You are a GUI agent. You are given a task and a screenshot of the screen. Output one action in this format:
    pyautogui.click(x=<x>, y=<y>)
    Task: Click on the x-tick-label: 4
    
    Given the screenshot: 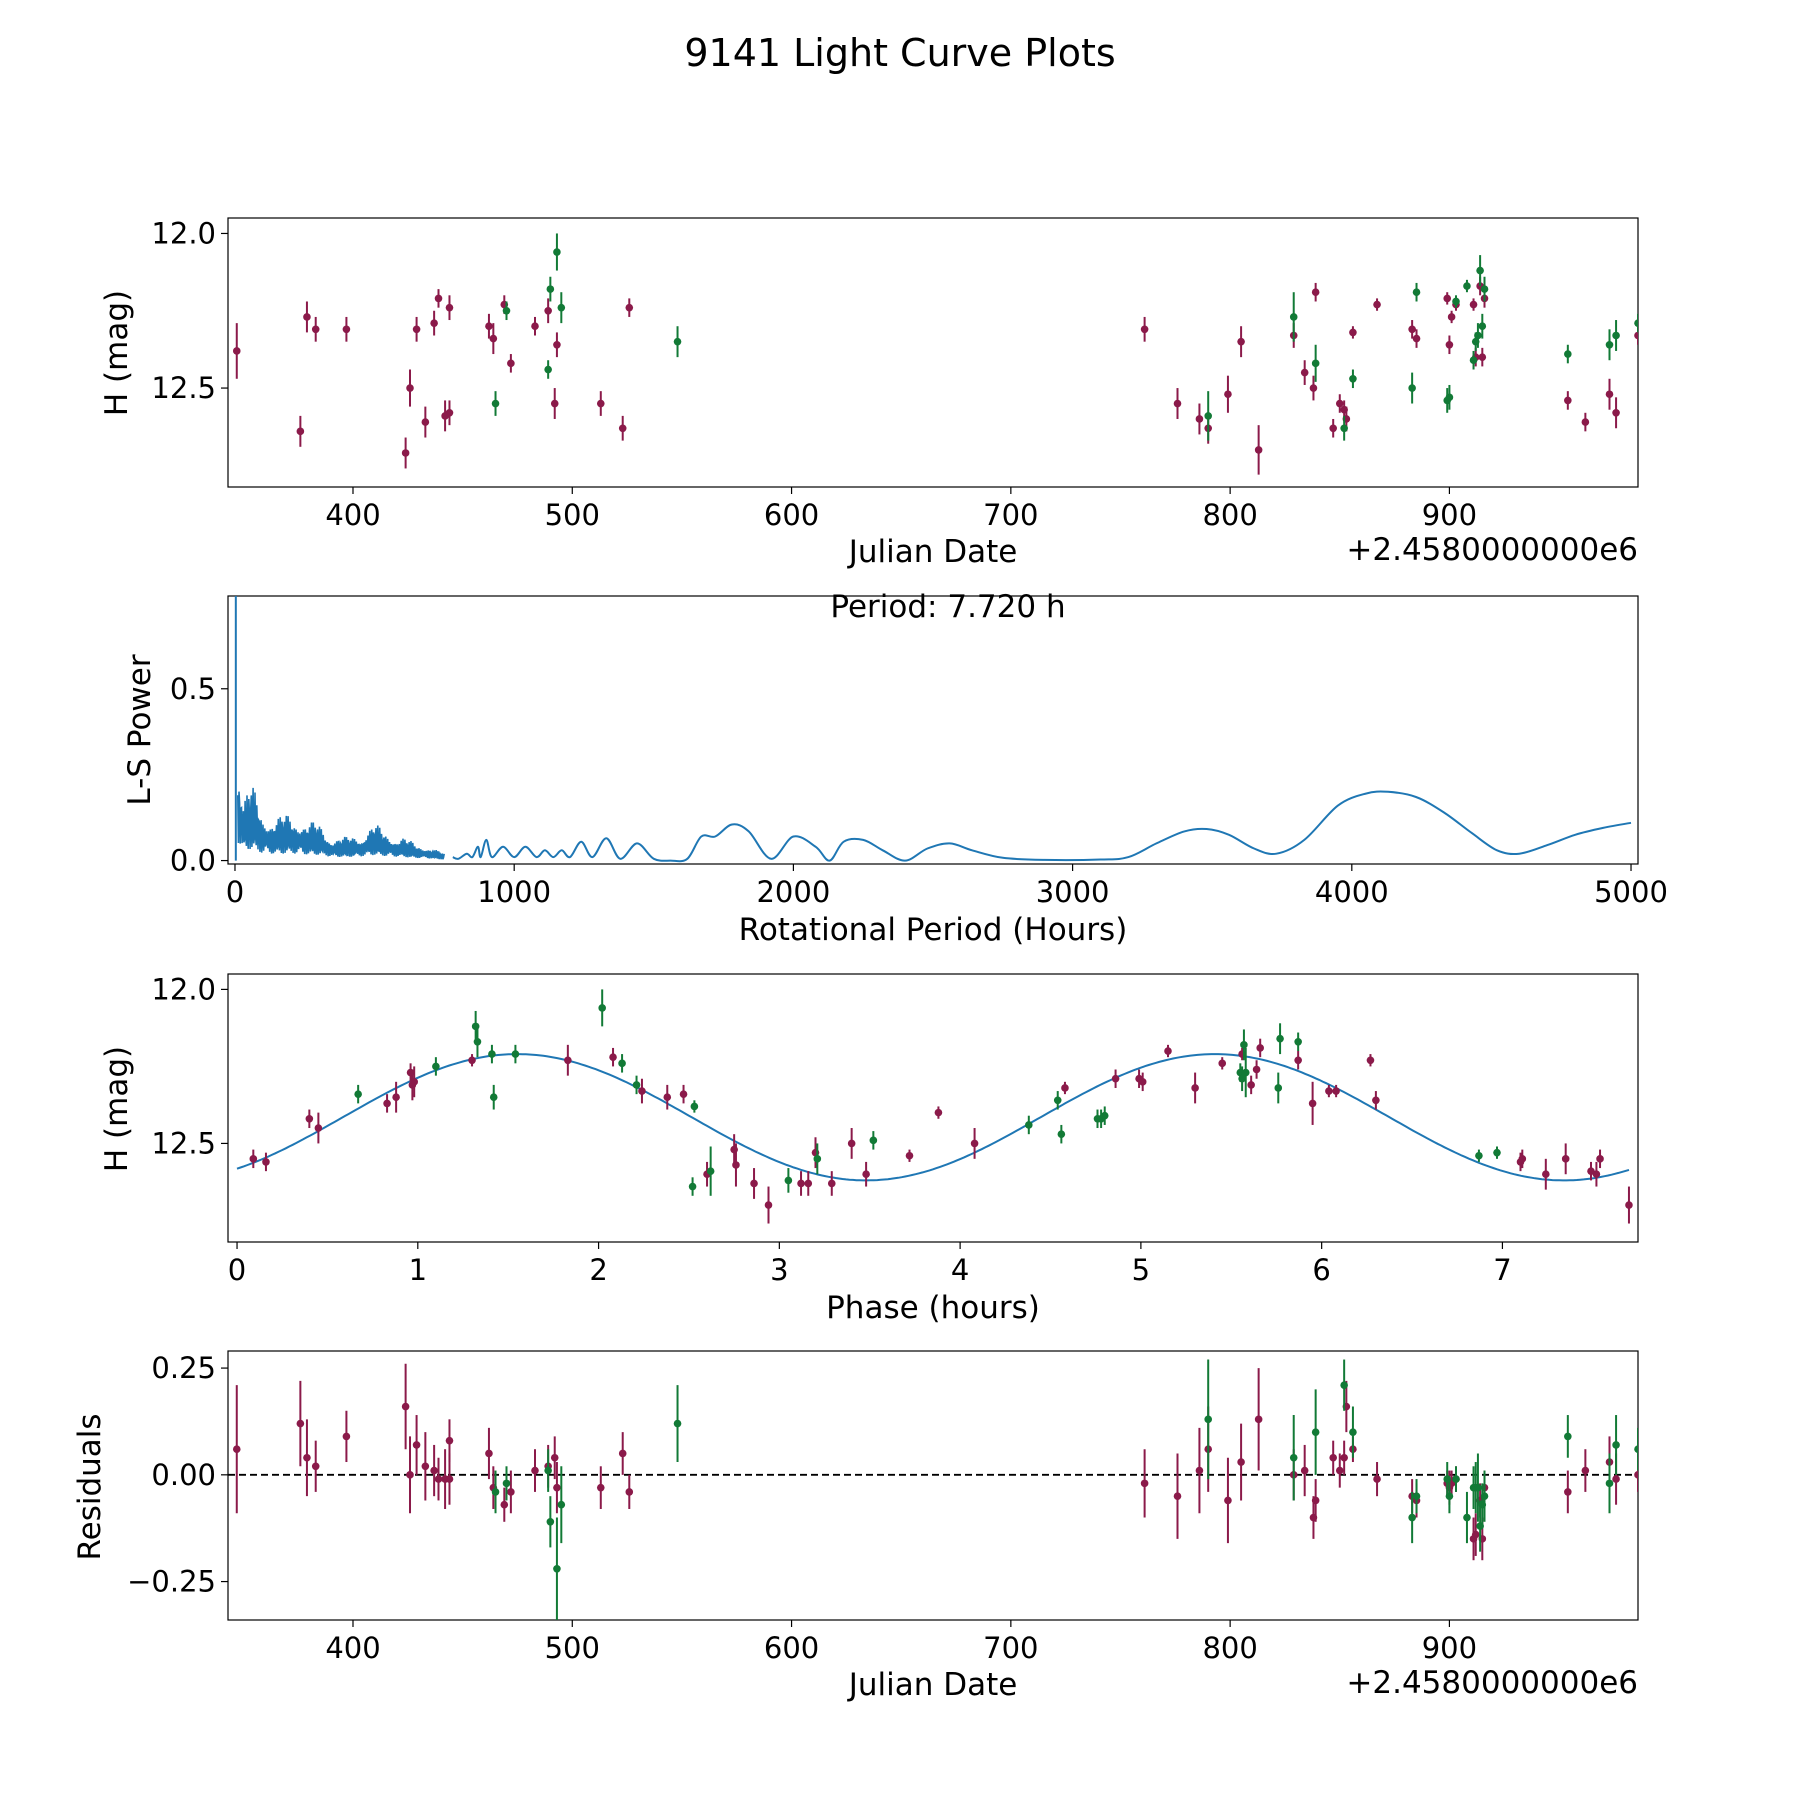 What is the action you would take?
    pyautogui.click(x=960, y=1270)
    